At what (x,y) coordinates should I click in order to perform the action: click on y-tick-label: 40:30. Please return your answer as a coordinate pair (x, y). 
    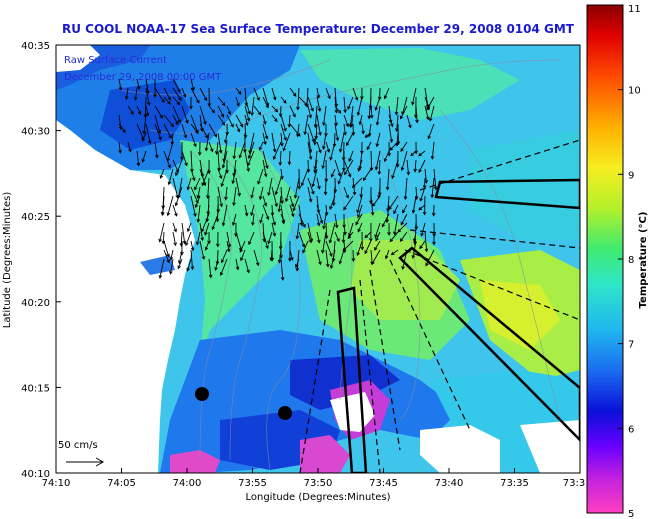
    Looking at the image, I should click on (35, 132).